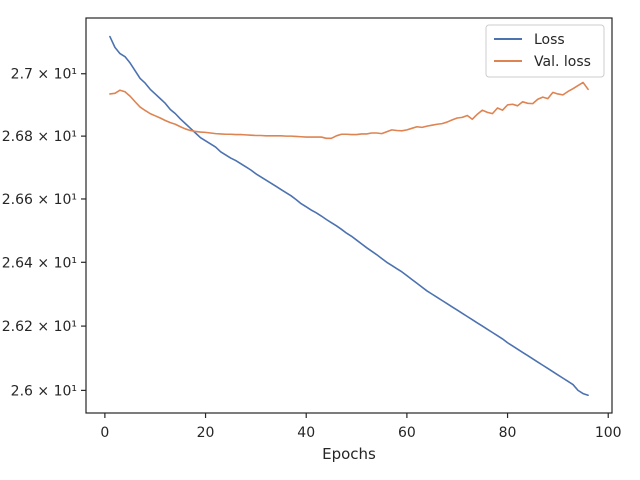  I want to click on x-axis-ticks: 0 20 40 60 80 100, so click(361, 427).